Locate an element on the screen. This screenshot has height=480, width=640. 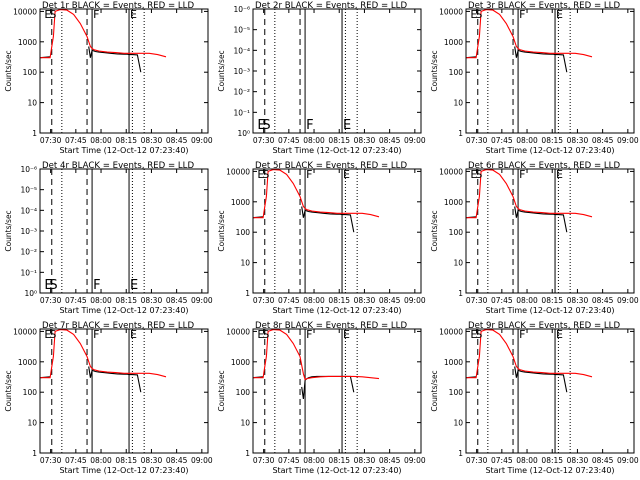
panel-title: Det 9r BLACK = Events, RED = LLD is located at coordinates (544, 326).